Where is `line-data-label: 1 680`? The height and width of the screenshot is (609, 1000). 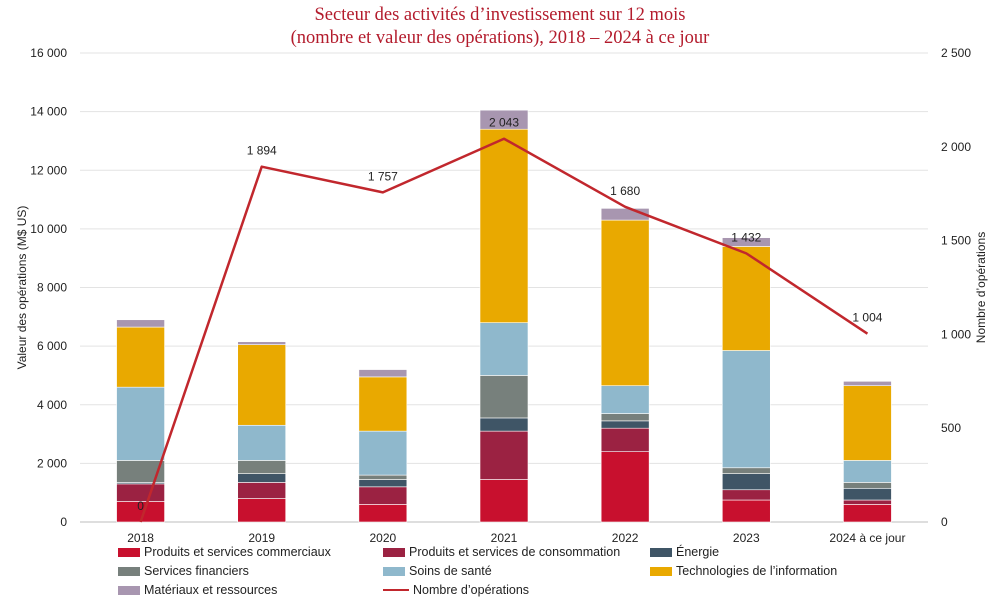 line-data-label: 1 680 is located at coordinates (625, 191).